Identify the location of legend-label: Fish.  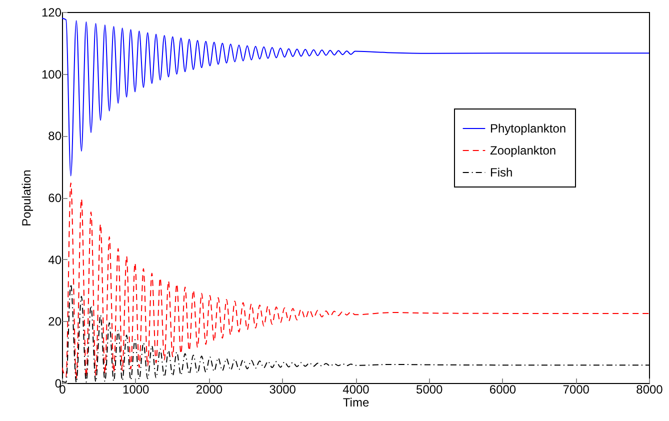
(501, 172).